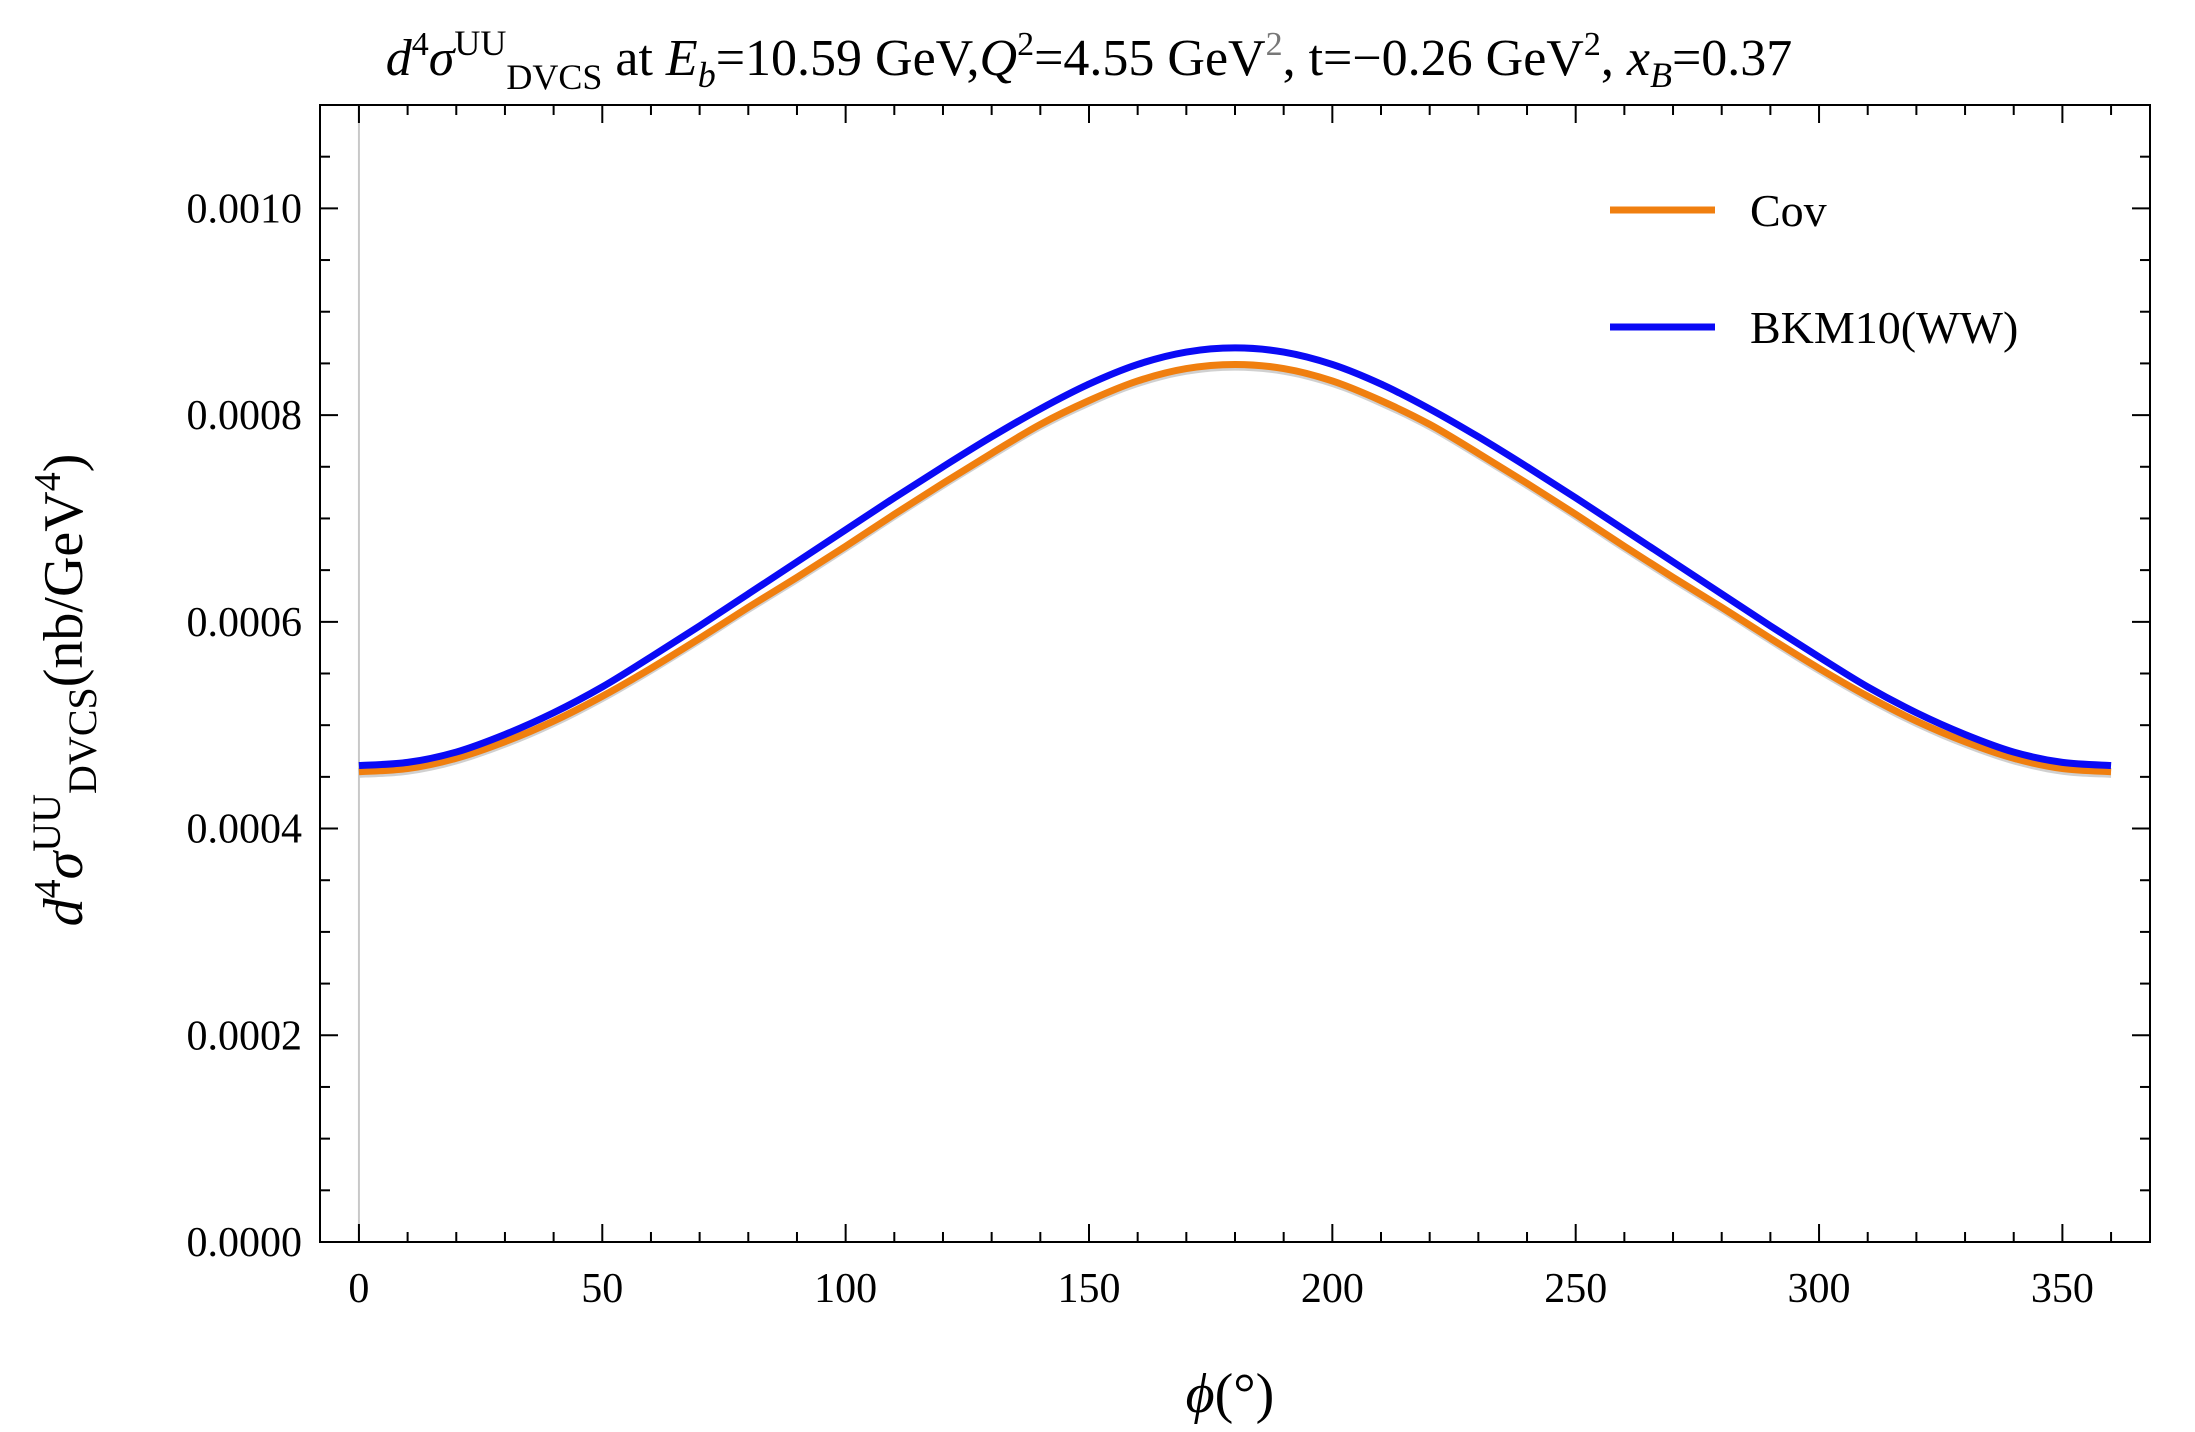  I want to click on title-q2-unit-sup: 2, so click(1274, 44).